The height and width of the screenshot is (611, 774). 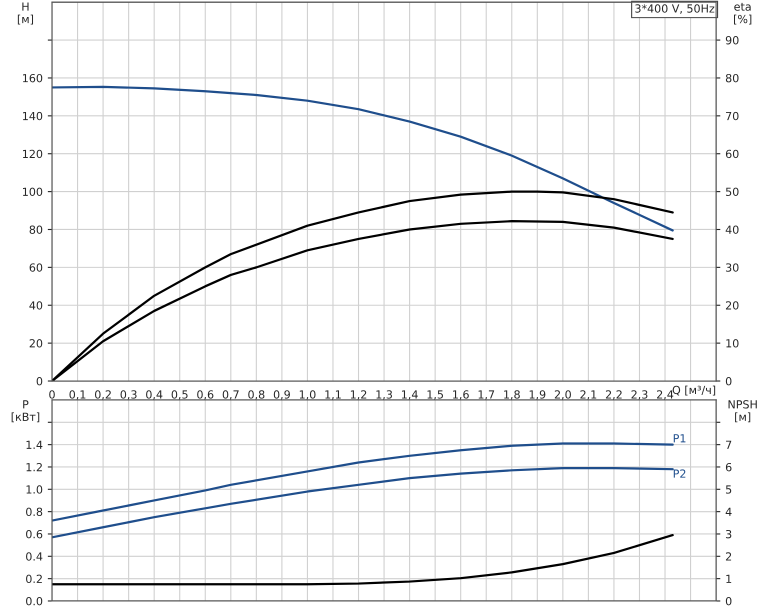 I want to click on y-tick-label: 0.4, so click(x=34, y=556).